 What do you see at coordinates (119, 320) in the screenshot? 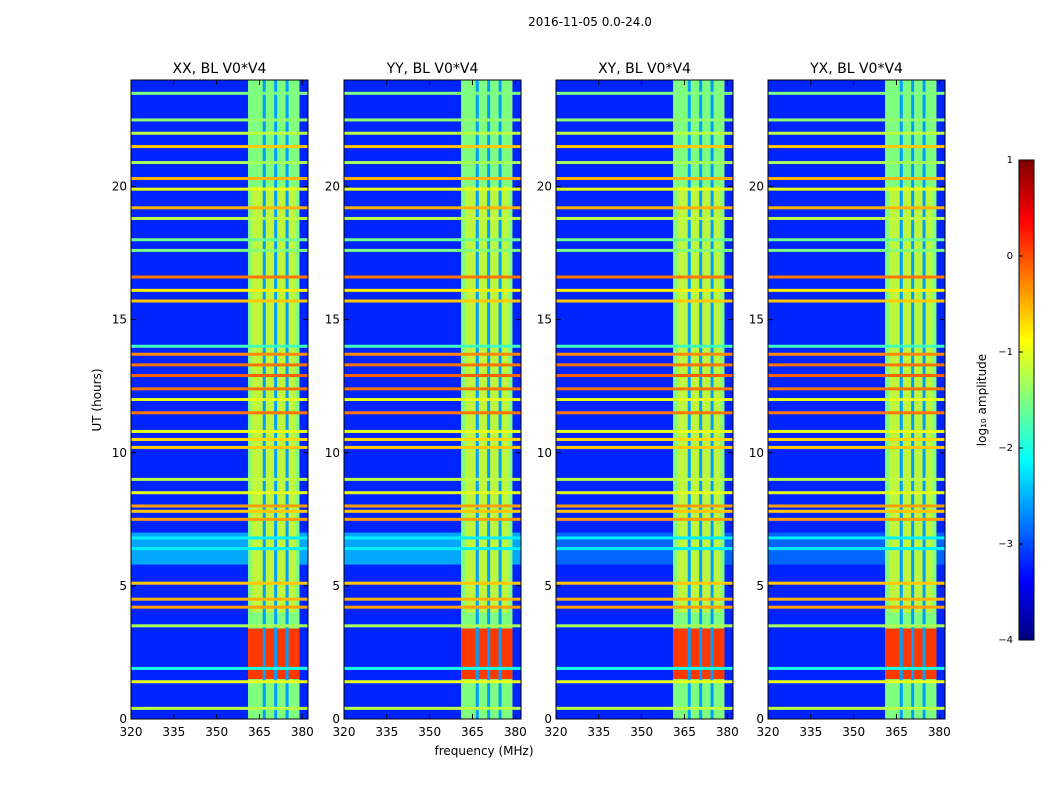
I see `y-tick-label: 15` at bounding box center [119, 320].